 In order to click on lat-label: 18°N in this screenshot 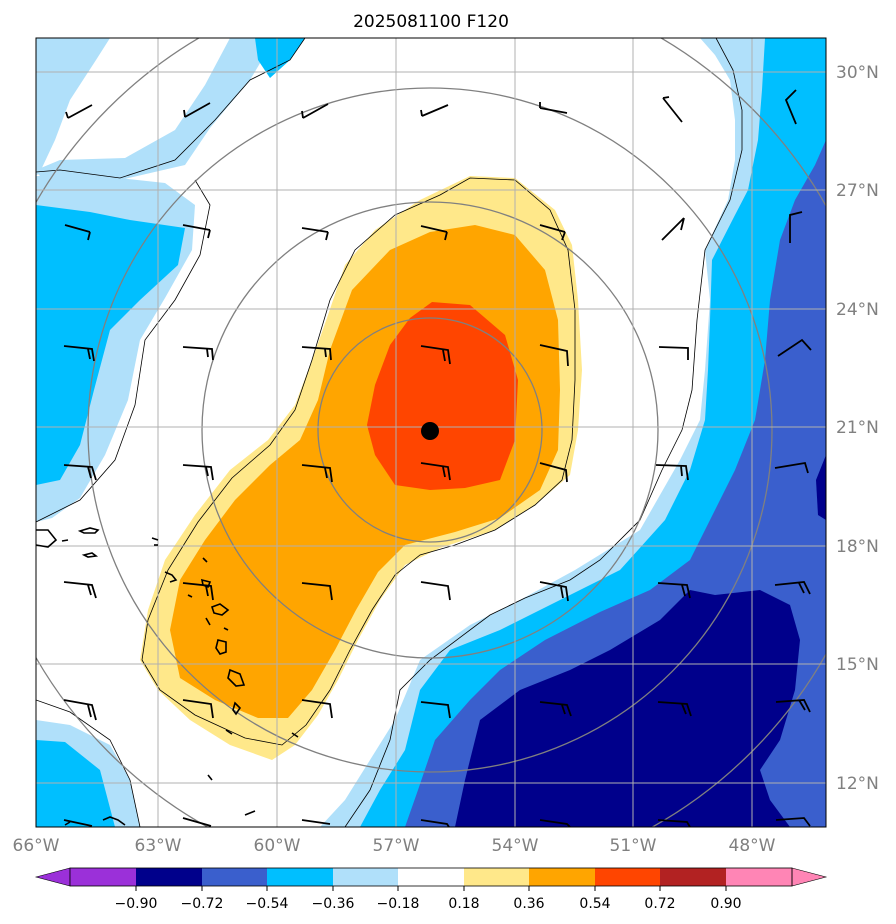, I will do `click(857, 547)`.